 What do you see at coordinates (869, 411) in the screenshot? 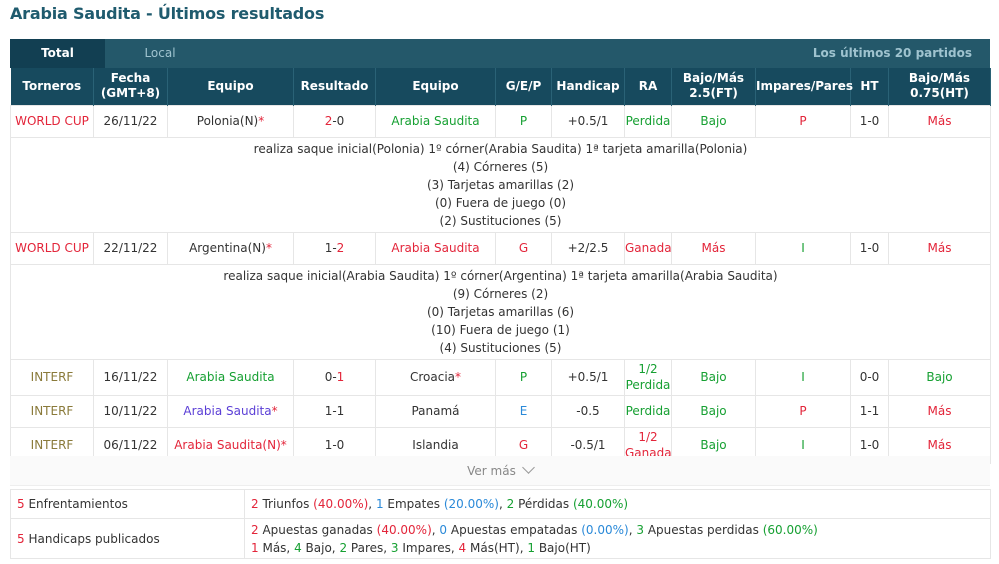
I see `ht-score: 1-1` at bounding box center [869, 411].